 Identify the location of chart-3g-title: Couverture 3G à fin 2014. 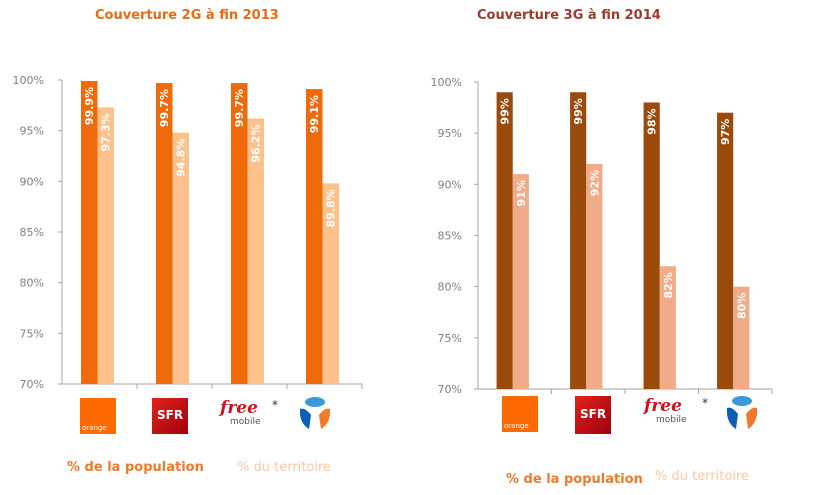
(569, 15).